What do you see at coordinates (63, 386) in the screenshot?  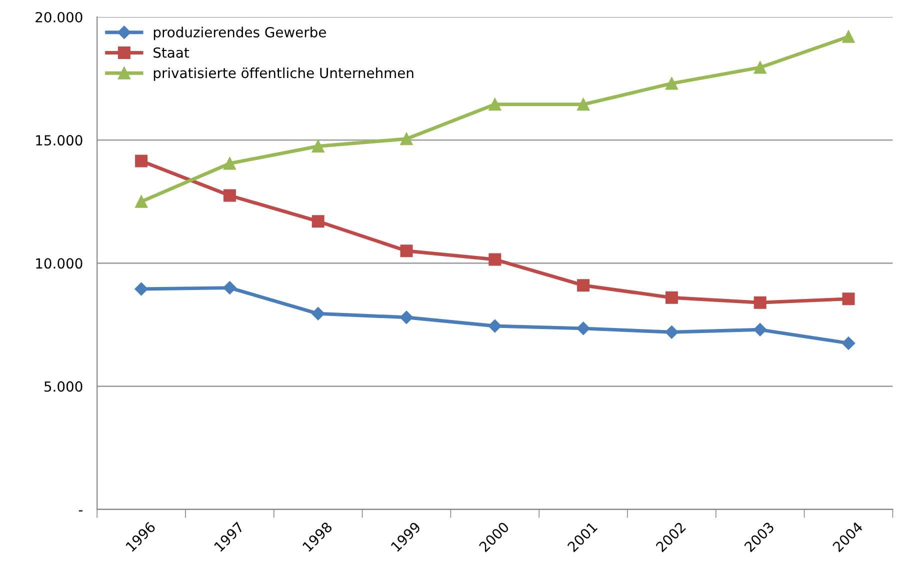 I see `y-tick-label: 5.000` at bounding box center [63, 386].